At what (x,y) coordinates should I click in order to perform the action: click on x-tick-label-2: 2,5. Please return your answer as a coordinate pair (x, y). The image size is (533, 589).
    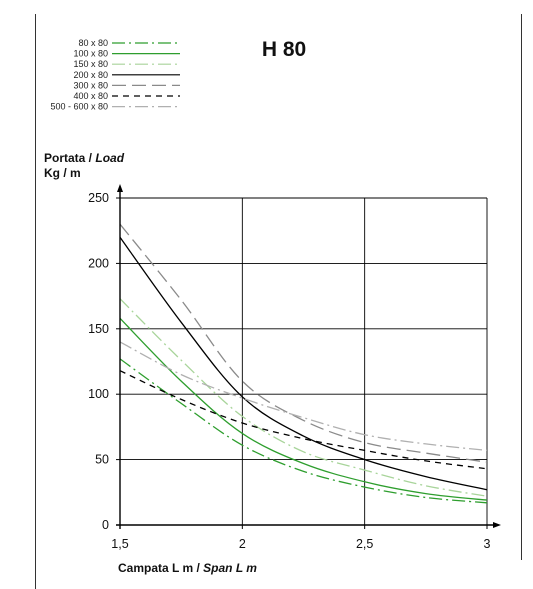
    Looking at the image, I should click on (364, 544).